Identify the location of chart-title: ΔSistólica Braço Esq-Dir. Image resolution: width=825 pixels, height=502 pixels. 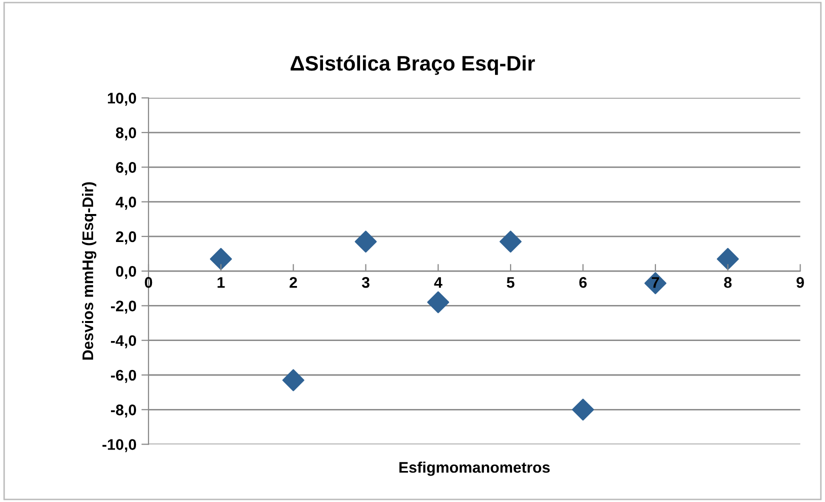
(412, 65).